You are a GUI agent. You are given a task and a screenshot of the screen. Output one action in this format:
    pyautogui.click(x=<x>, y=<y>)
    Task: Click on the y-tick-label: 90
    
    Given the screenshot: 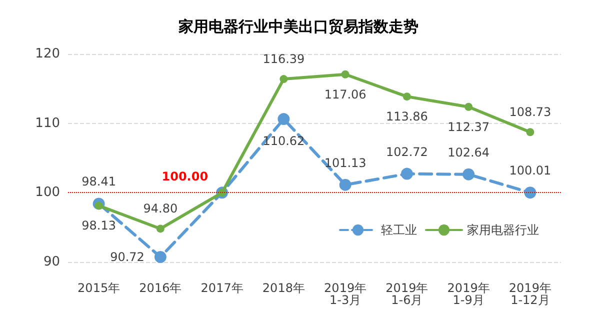 What is the action you would take?
    pyautogui.click(x=51, y=262)
    